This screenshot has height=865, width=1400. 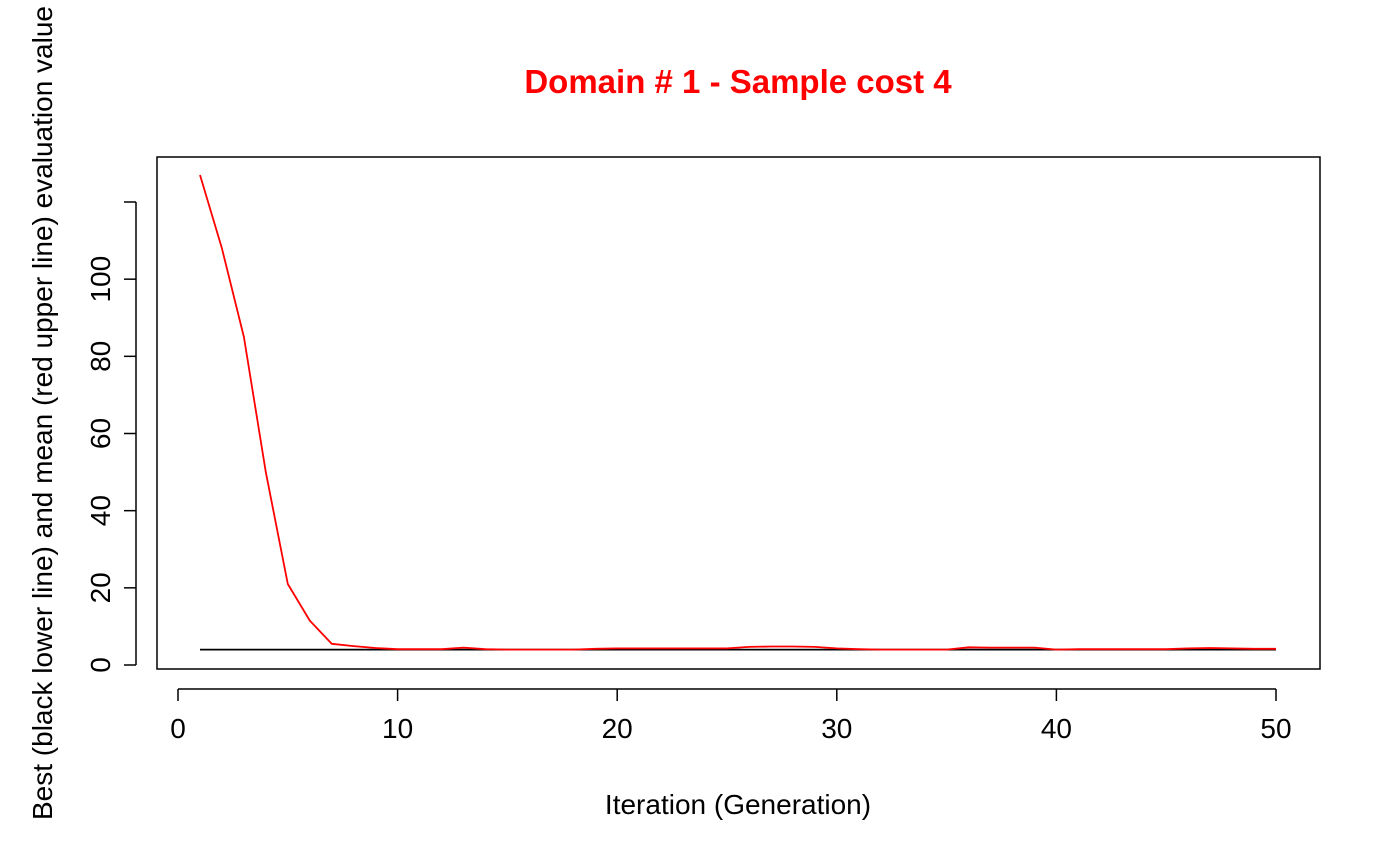 What do you see at coordinates (178, 728) in the screenshot?
I see `x-tick-label: 0` at bounding box center [178, 728].